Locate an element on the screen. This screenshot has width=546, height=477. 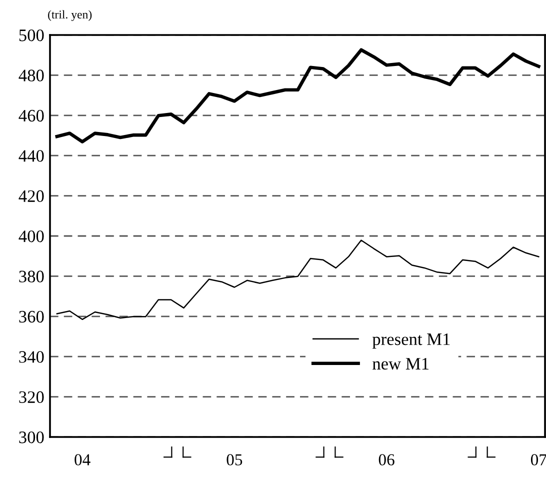
y-tick-label: 420 is located at coordinates (31, 196).